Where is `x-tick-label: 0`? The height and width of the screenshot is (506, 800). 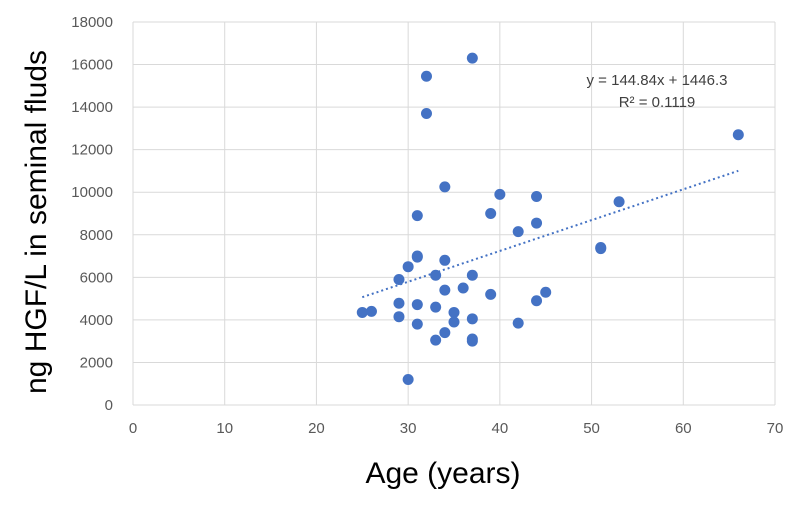
x-tick-label: 0 is located at coordinates (133, 428).